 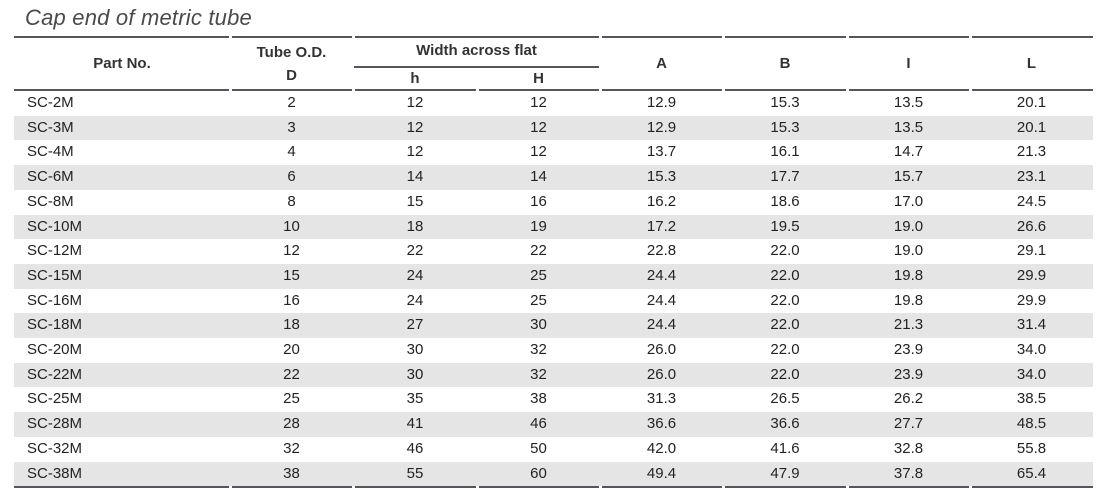 What do you see at coordinates (415, 448) in the screenshot?
I see `value-cell: 46` at bounding box center [415, 448].